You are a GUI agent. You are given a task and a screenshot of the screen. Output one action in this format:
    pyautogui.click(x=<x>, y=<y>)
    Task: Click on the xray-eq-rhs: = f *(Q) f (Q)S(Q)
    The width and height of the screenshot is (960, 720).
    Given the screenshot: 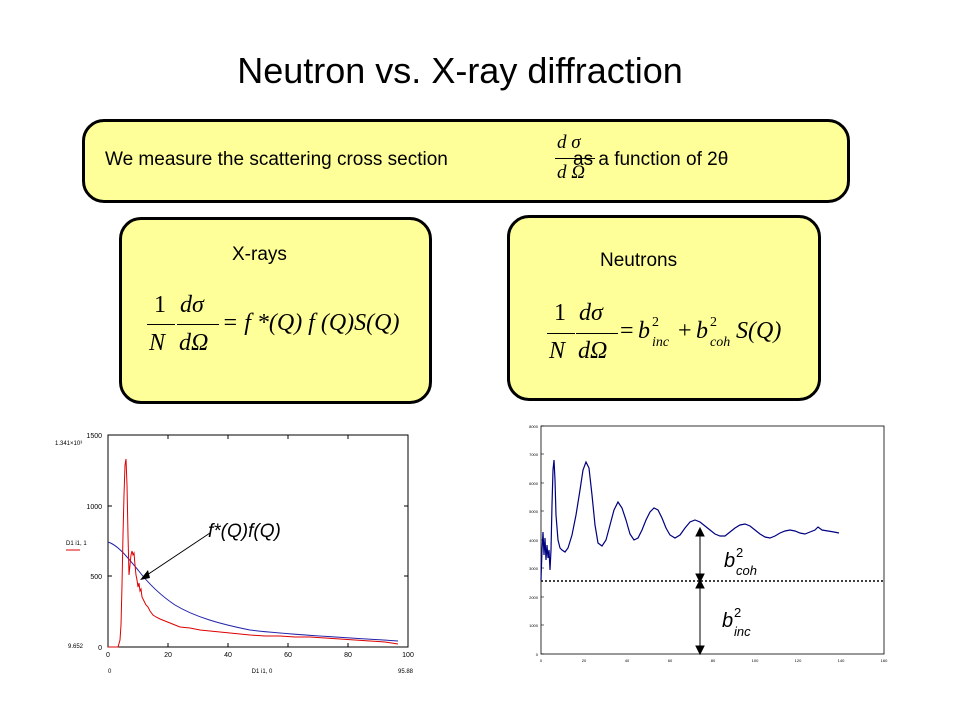 What is the action you would take?
    pyautogui.click(x=311, y=323)
    